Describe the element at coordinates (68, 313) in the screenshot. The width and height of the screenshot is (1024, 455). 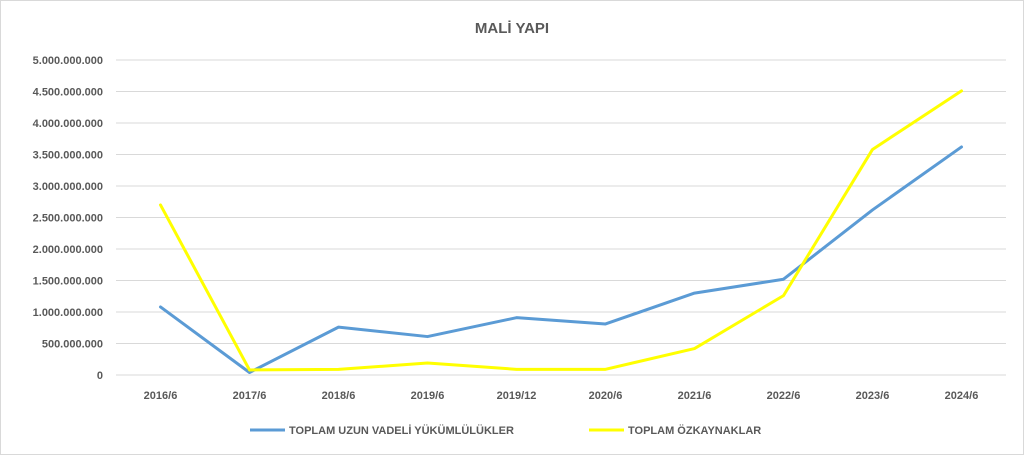
I see `y-tick-label: 1.000.000.000` at that location.